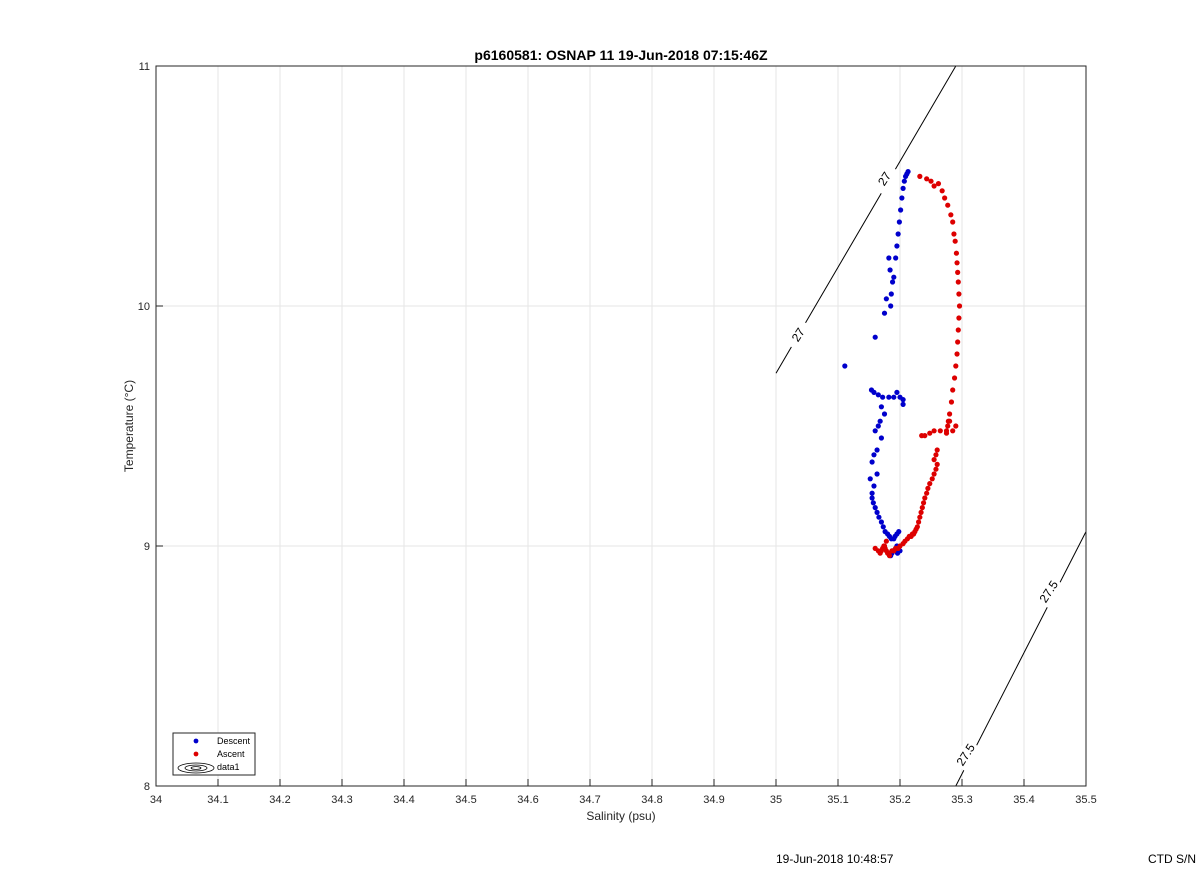 The image size is (1200, 885). I want to click on legend-label-data1: data1, so click(228, 767).